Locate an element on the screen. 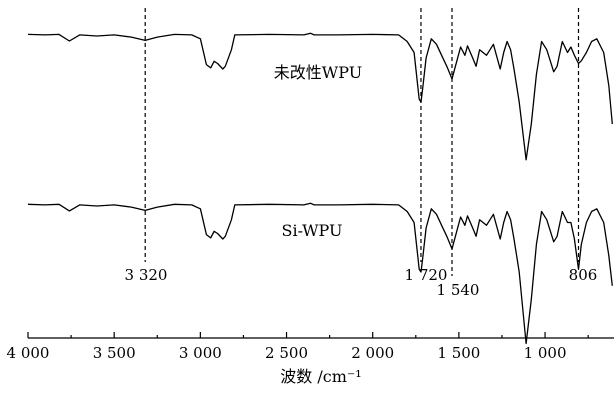 The height and width of the screenshot is (394, 616). reference-label-806: 806 is located at coordinates (583, 275).